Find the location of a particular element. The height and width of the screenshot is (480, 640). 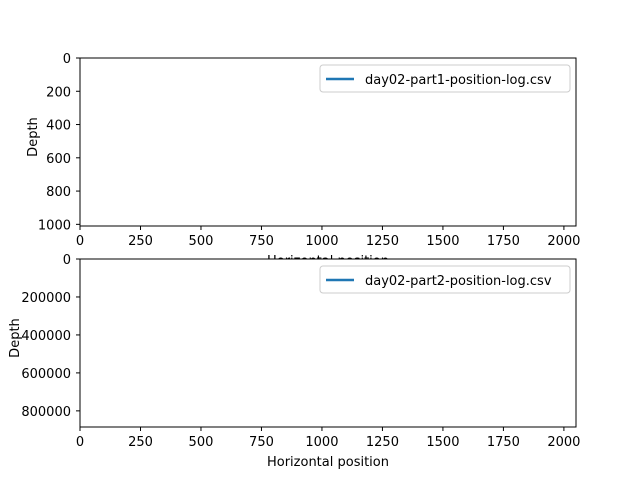

y-tick-label: 600 is located at coordinates (58, 159).